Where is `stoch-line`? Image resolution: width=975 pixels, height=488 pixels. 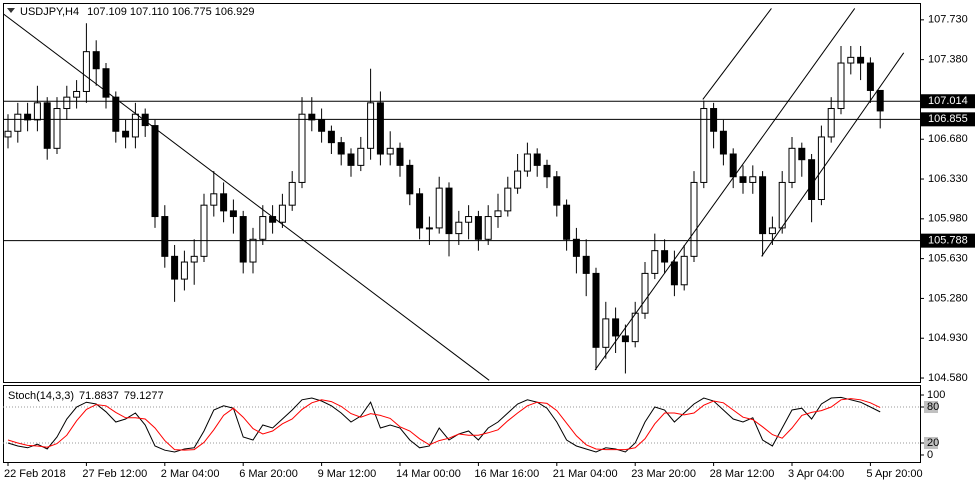 stoch-line is located at coordinates (444, 424).